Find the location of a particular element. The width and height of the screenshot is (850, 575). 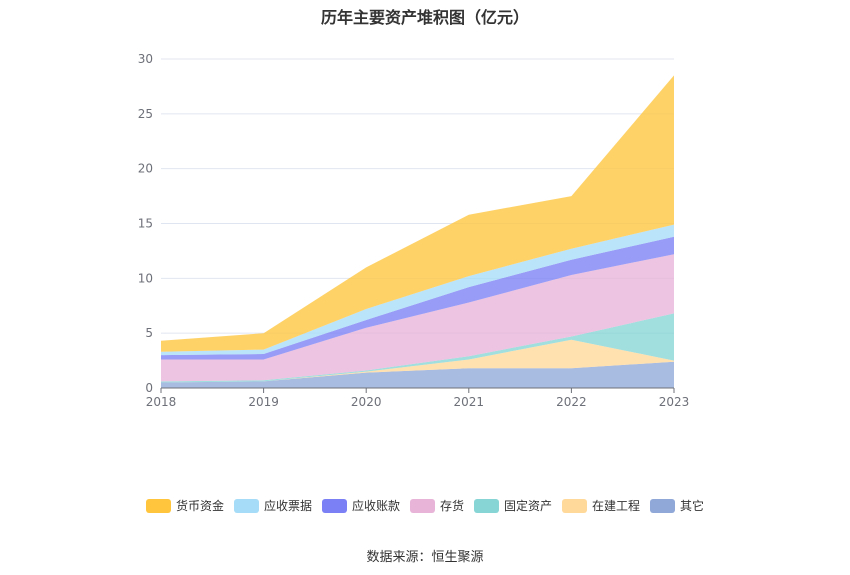

legend-item: 应收票据 is located at coordinates (272, 505).